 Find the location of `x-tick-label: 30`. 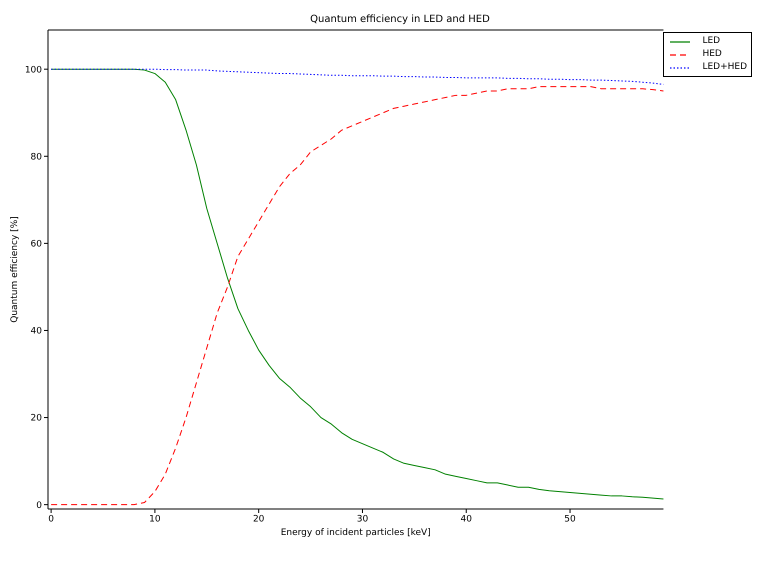

x-tick-label: 30 is located at coordinates (362, 519).